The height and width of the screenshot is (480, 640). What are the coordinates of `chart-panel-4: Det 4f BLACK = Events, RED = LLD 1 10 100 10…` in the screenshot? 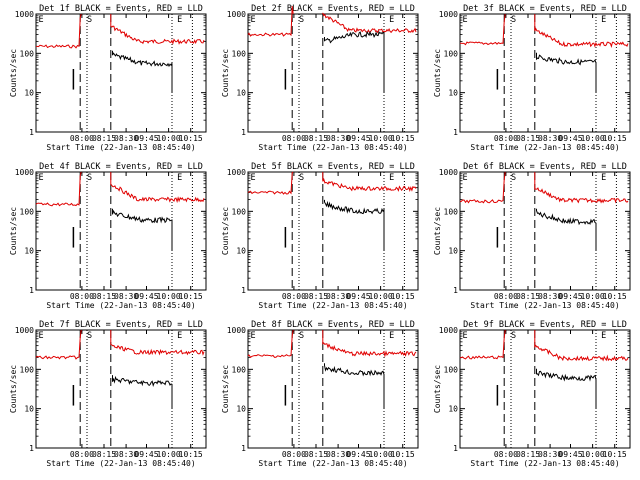 It's located at (108, 236).